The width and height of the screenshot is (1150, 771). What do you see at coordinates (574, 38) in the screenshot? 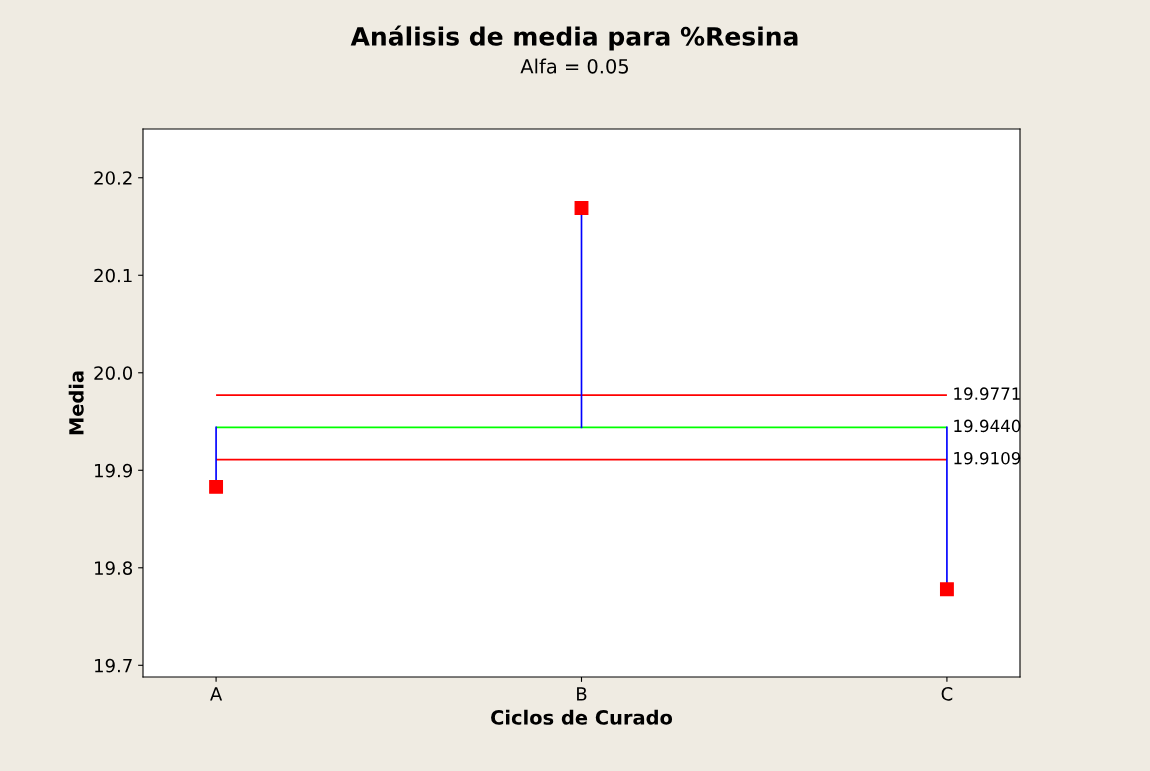
I see `chart-title: Análisis de media para %Resina` at bounding box center [574, 38].